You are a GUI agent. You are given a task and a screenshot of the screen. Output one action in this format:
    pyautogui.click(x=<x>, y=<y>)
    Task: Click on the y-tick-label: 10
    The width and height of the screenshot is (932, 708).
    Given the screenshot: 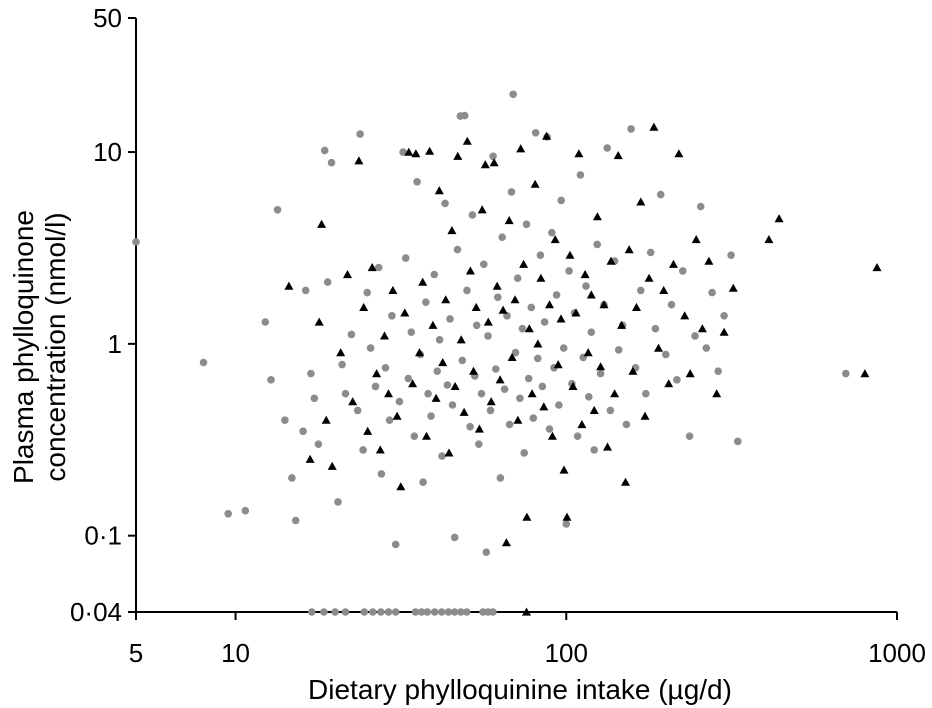 What is the action you would take?
    pyautogui.click(x=107, y=152)
    